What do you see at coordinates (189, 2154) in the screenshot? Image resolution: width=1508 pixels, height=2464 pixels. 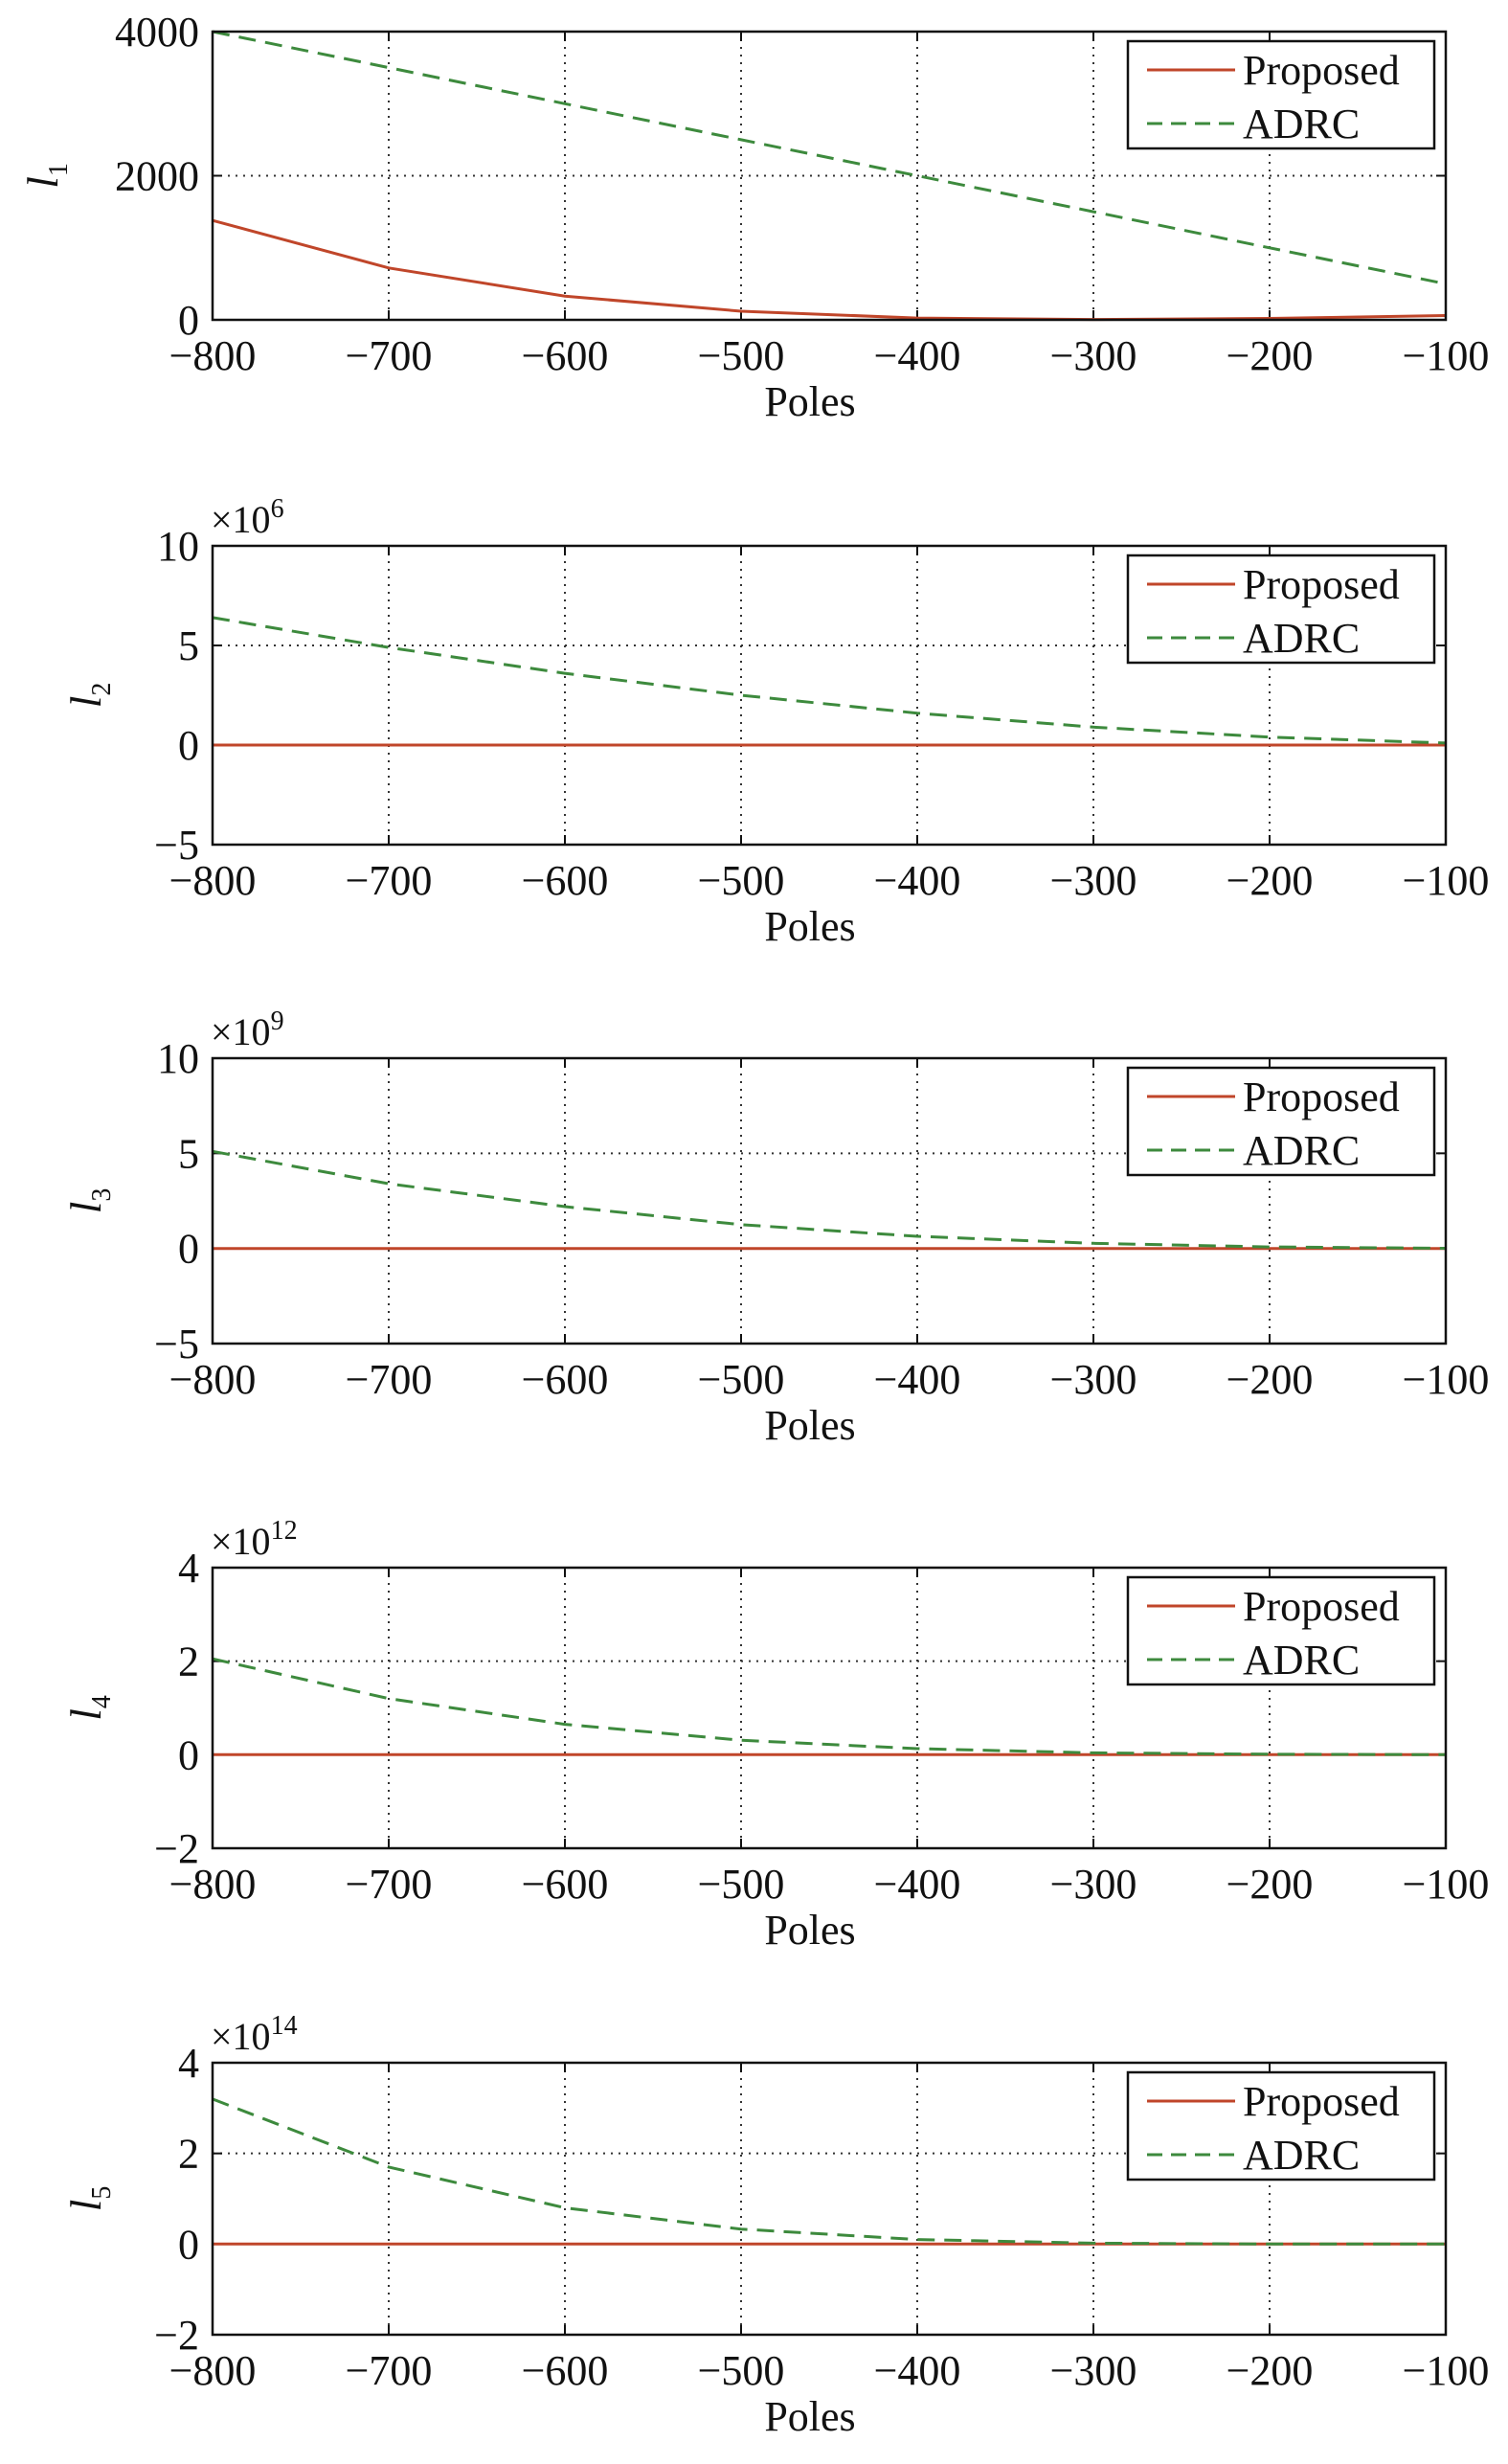 I see `y-tick-label: 2` at bounding box center [189, 2154].